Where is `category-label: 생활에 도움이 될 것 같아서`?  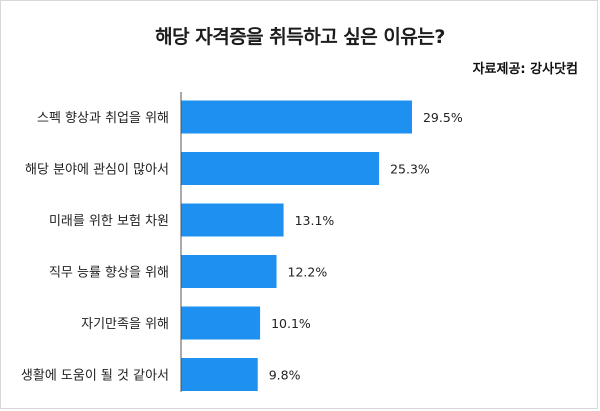 category-label: 생활에 도움이 될 것 같아서 is located at coordinates (95, 376).